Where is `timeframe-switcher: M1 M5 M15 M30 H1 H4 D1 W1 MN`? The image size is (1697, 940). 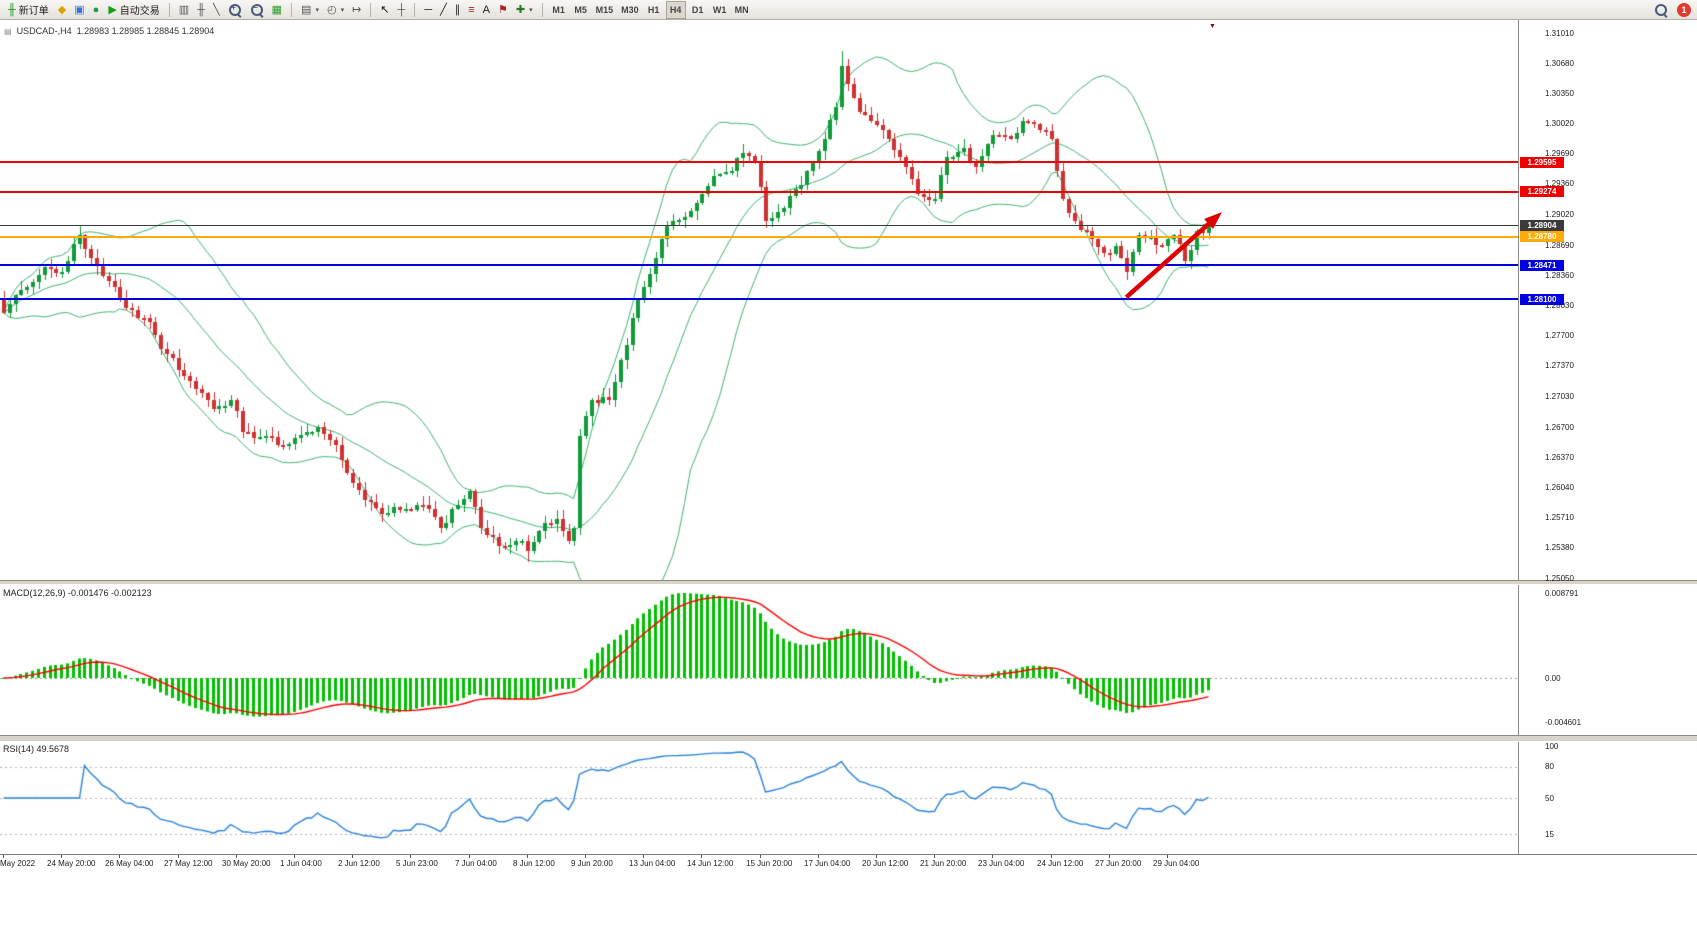 timeframe-switcher: M1 M5 M15 M30 H1 H4 D1 W1 MN is located at coordinates (650, 9).